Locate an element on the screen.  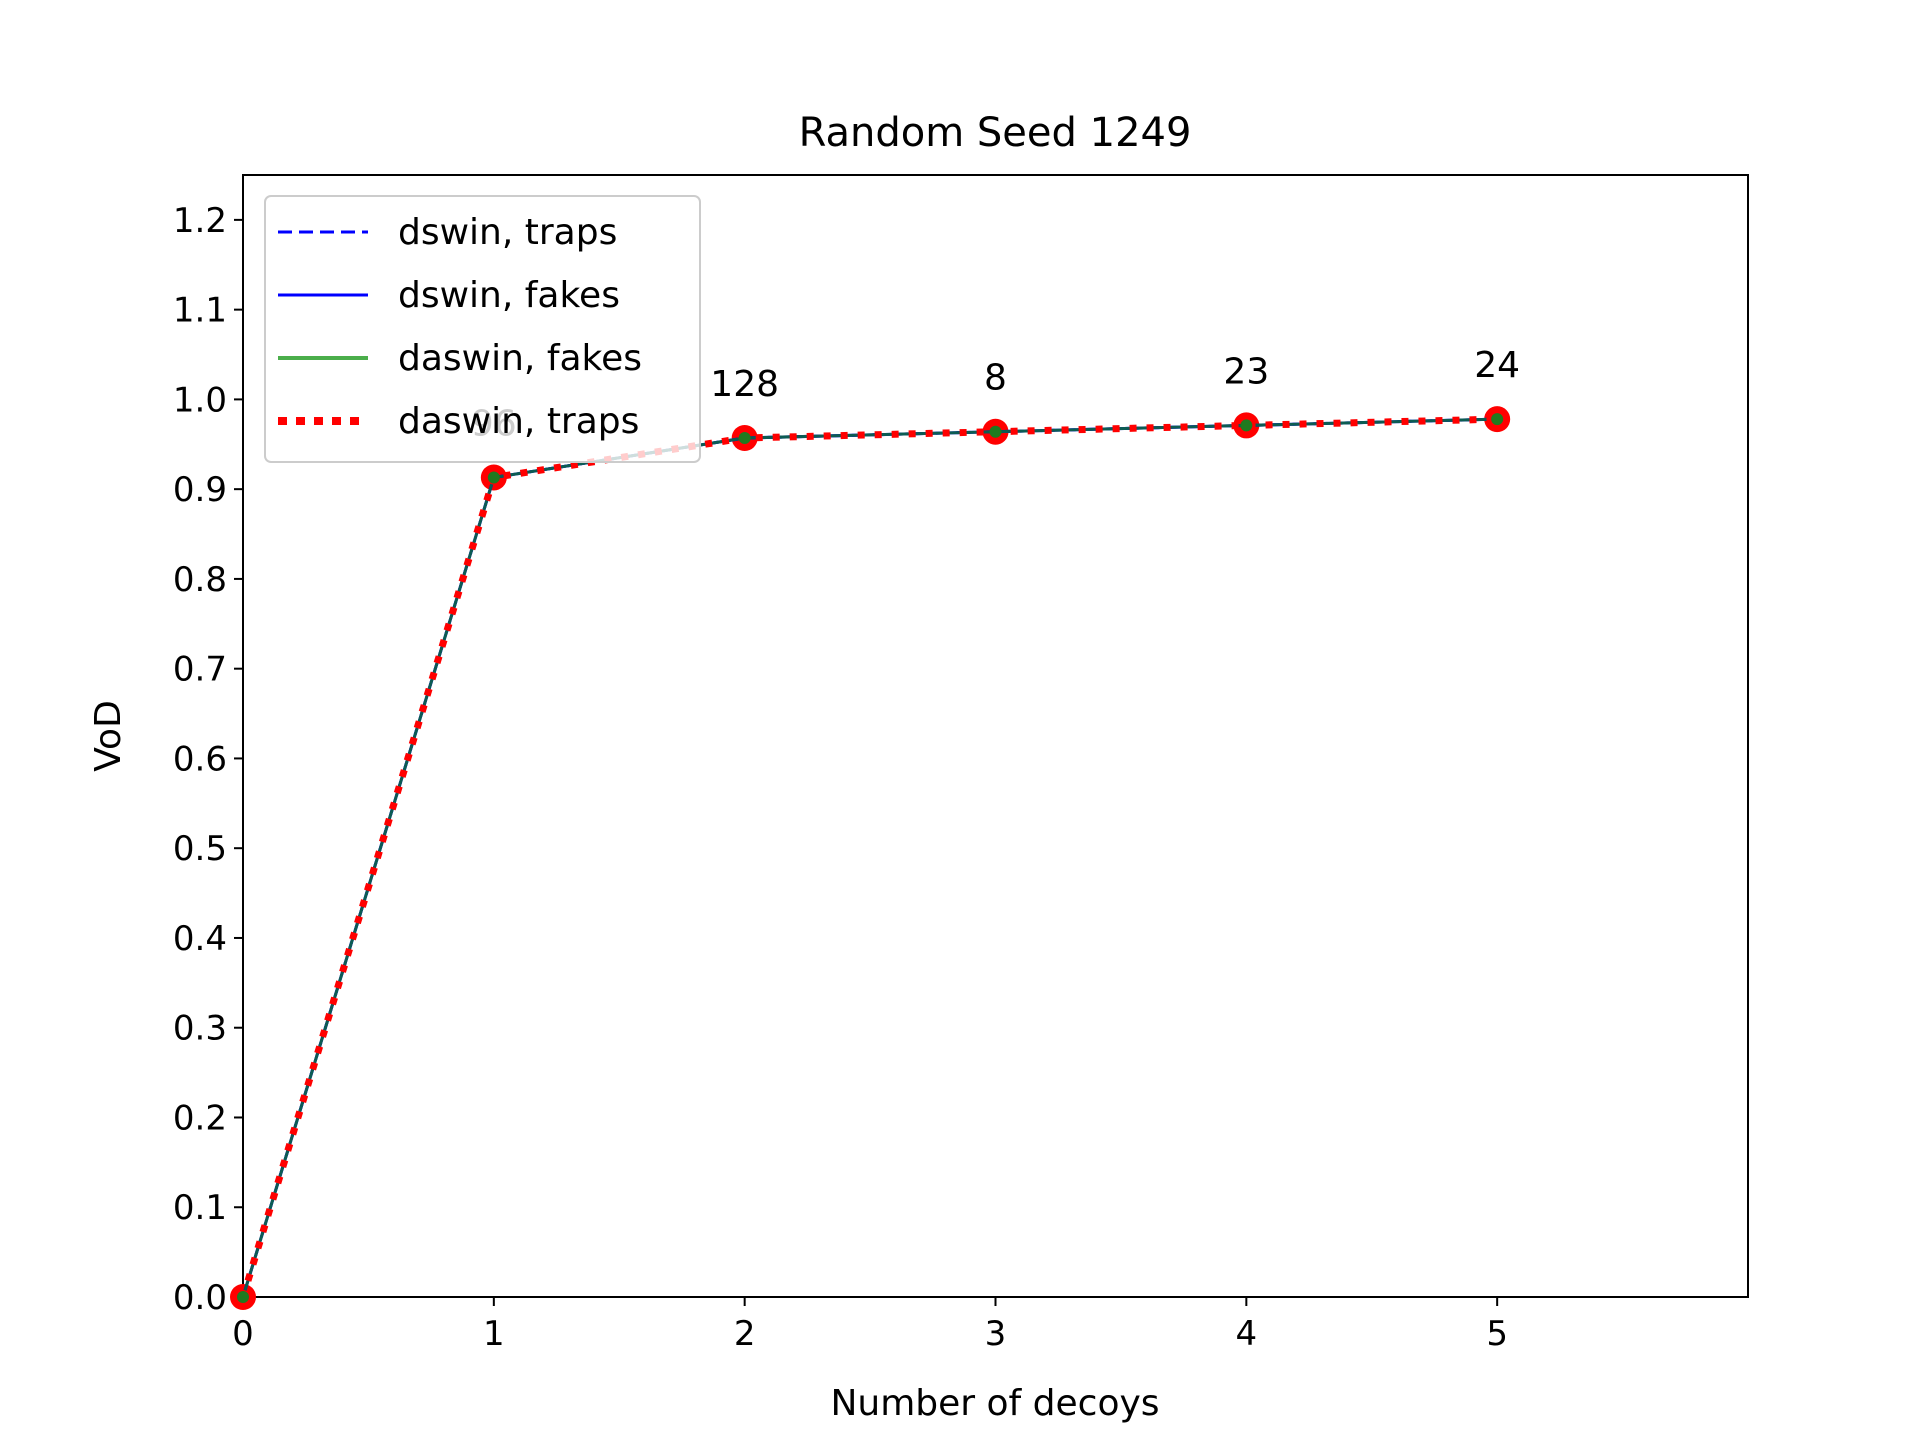
legend-box is located at coordinates (482, 329).